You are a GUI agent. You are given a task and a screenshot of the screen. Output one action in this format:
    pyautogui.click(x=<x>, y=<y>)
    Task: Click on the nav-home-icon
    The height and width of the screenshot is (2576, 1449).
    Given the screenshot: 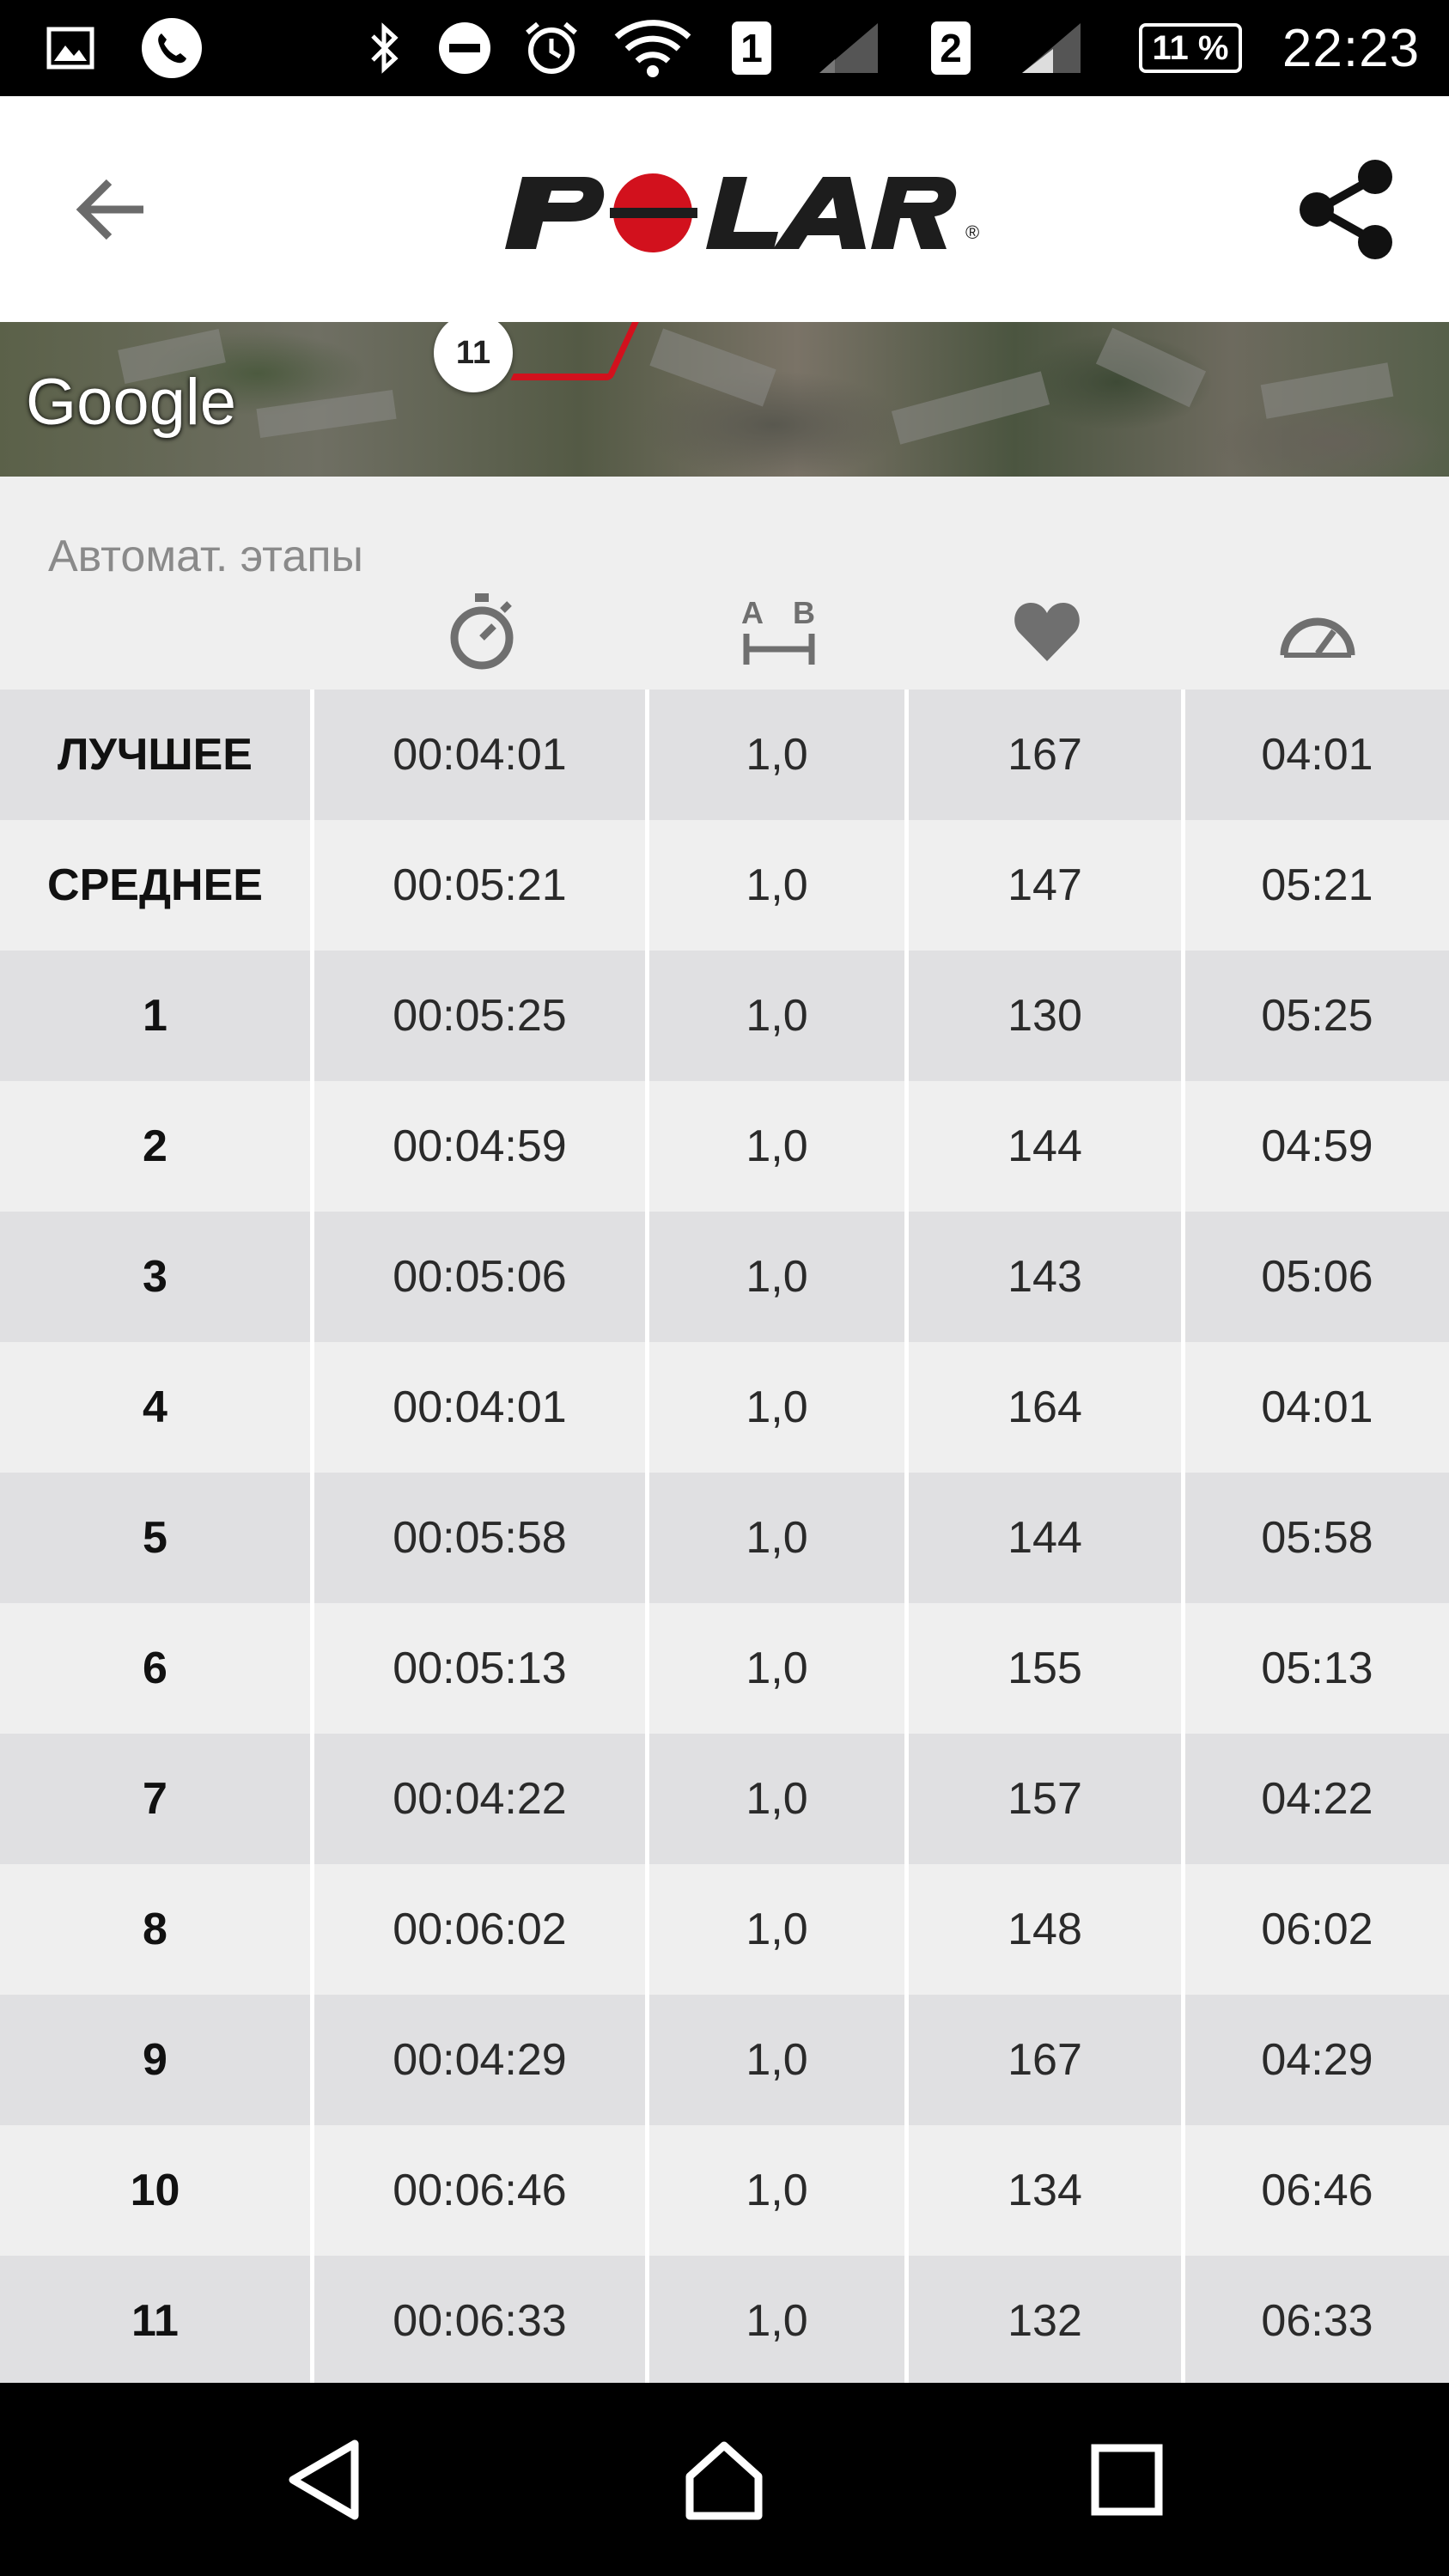 What is the action you would take?
    pyautogui.click(x=724, y=2480)
    